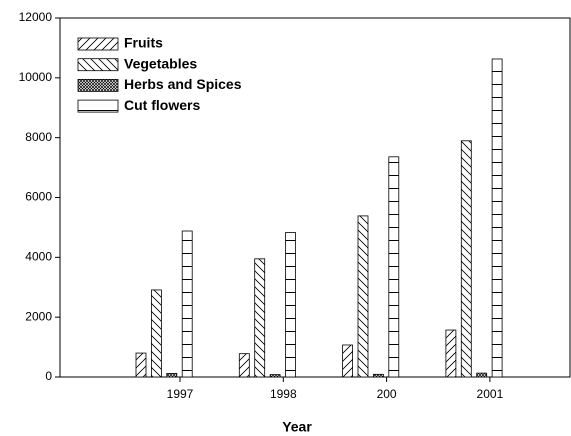 This screenshot has width=571, height=436. Describe the element at coordinates (36, 77) in the screenshot. I see `y-tick-label: 10000` at that location.